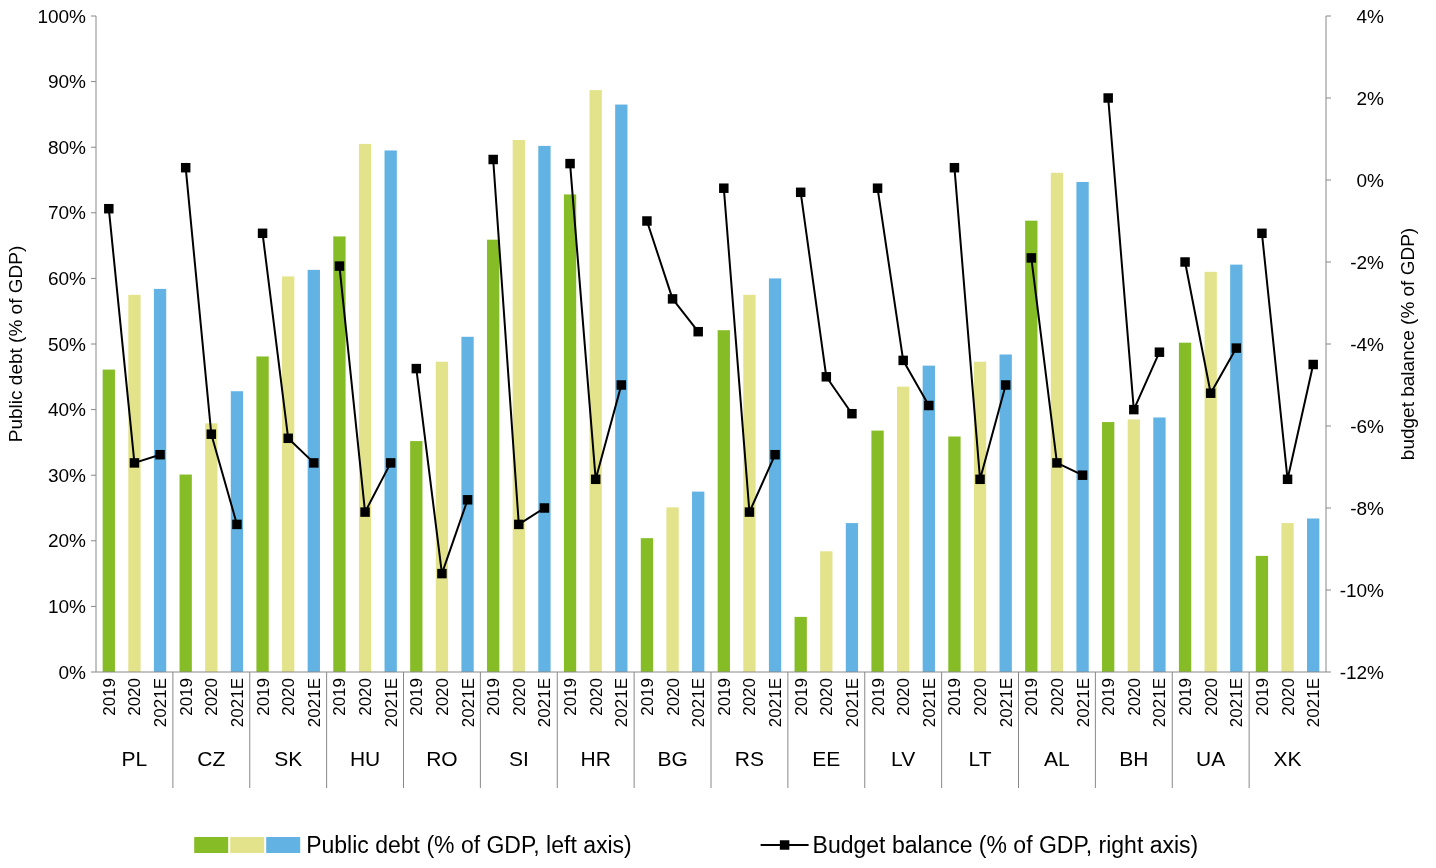 The image size is (1436, 868). Describe the element at coordinates (1367, 344) in the screenshot. I see `y2-tick-label: -4%` at that location.